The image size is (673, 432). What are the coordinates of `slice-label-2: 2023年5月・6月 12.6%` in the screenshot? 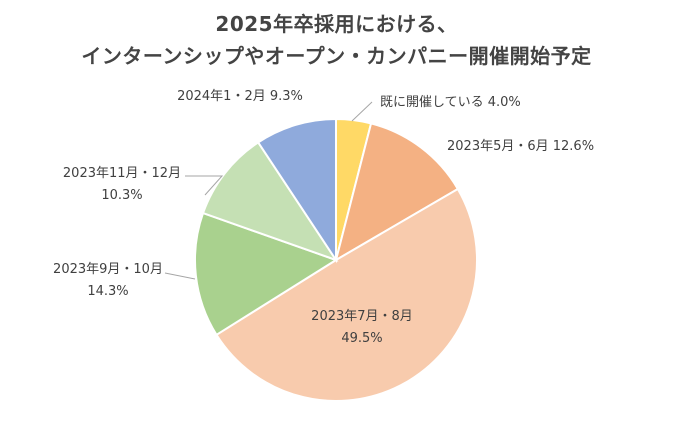 It's located at (520, 146).